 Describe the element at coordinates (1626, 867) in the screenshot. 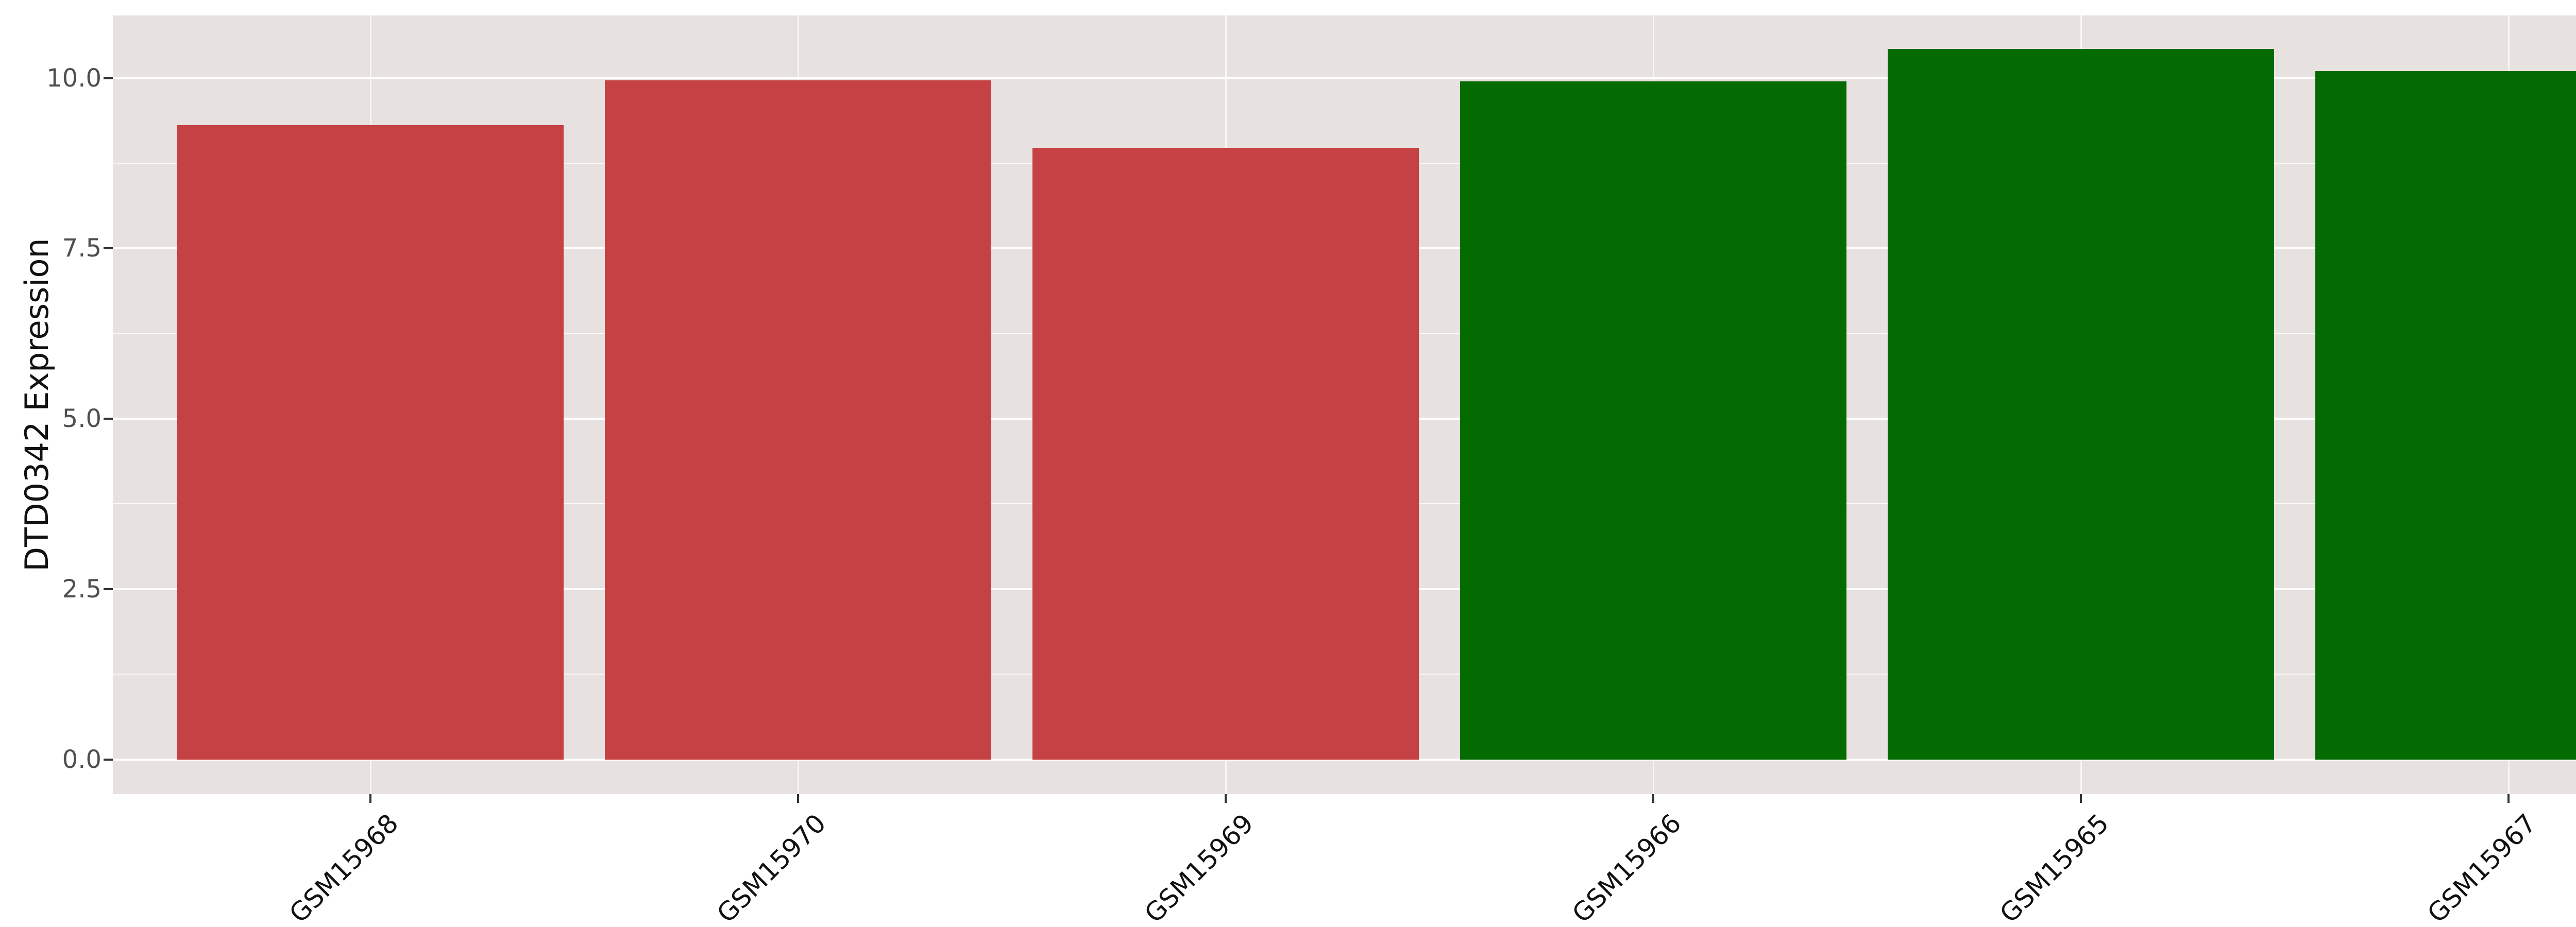

I see `x-tick-label-GSM15966: GSM15966` at that location.